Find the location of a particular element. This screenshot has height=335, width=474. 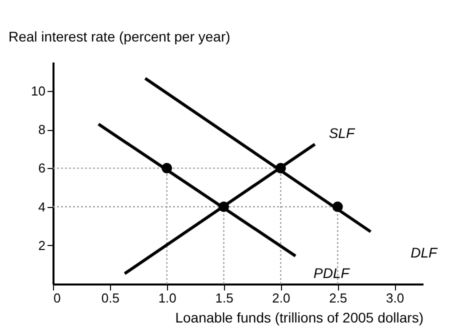

x-tick-label: 1.5 is located at coordinates (224, 298).